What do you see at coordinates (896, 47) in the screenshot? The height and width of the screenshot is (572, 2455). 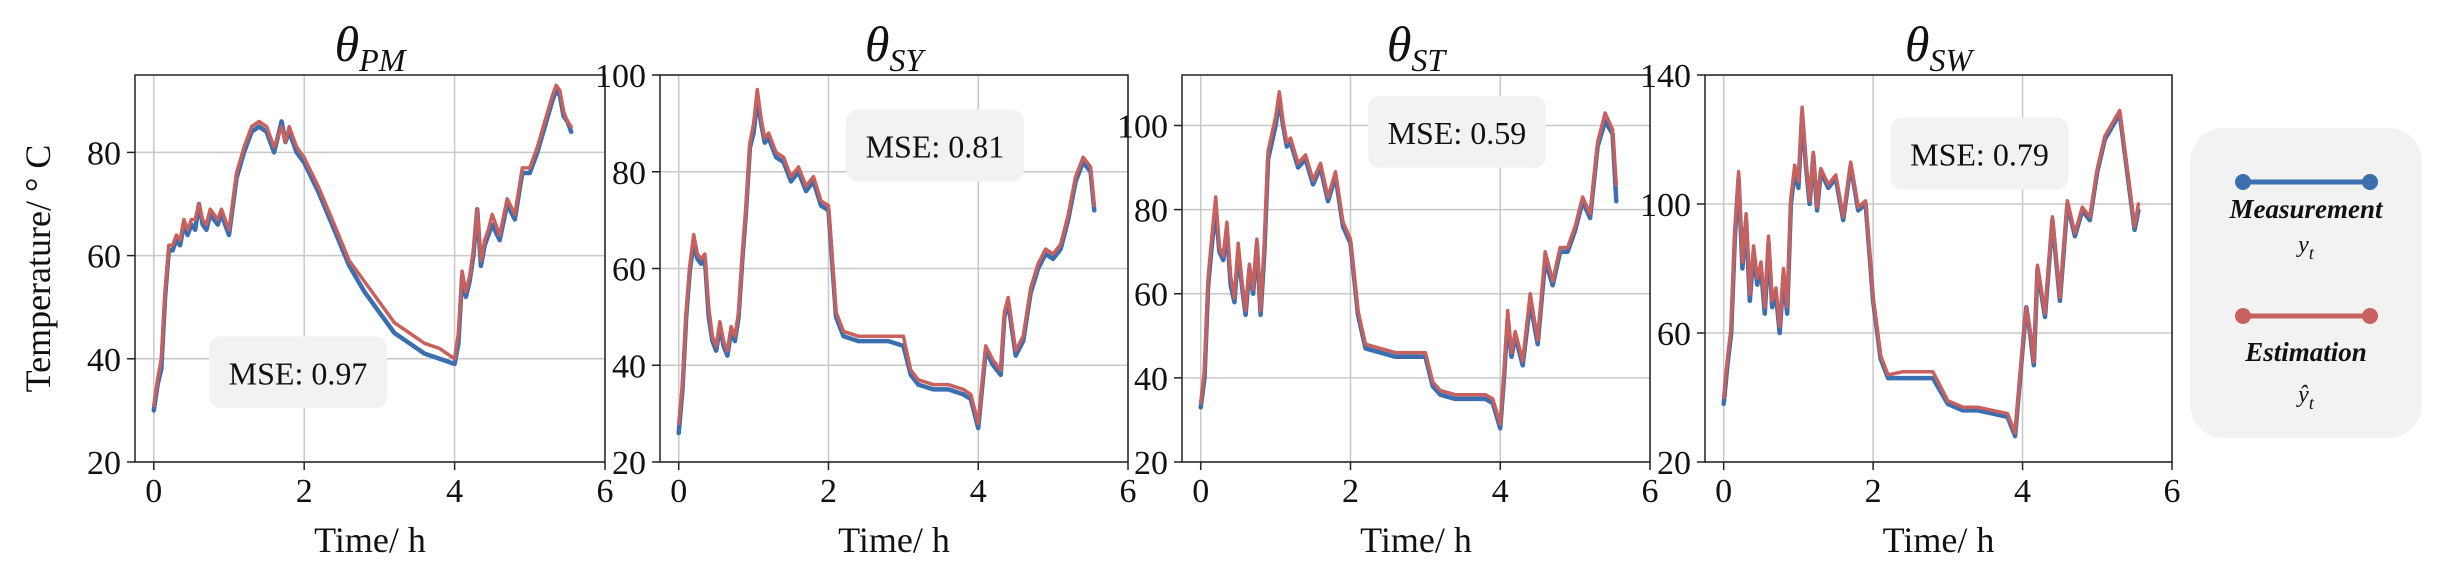 I see `chart-title: θSY` at bounding box center [896, 47].